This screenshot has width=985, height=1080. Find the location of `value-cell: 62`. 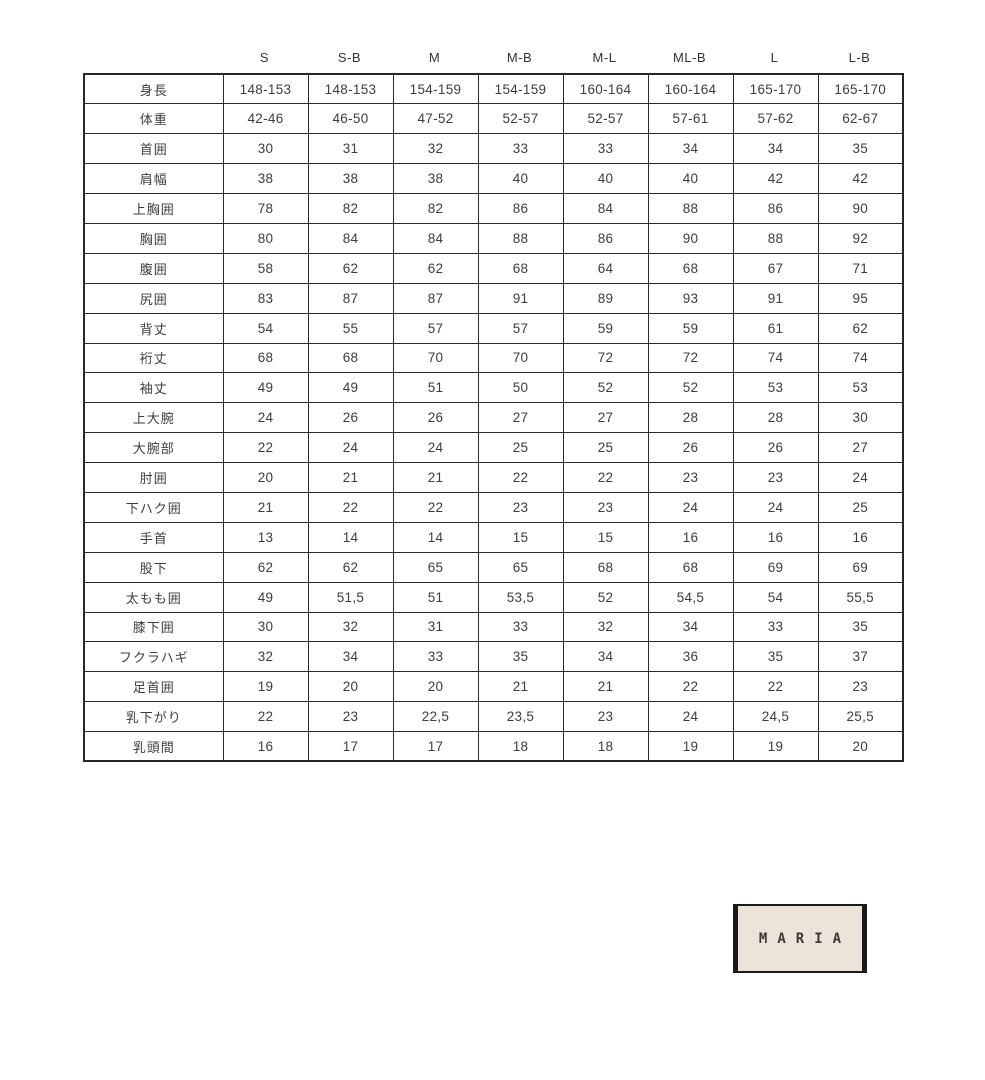

value-cell: 62 is located at coordinates (350, 268).